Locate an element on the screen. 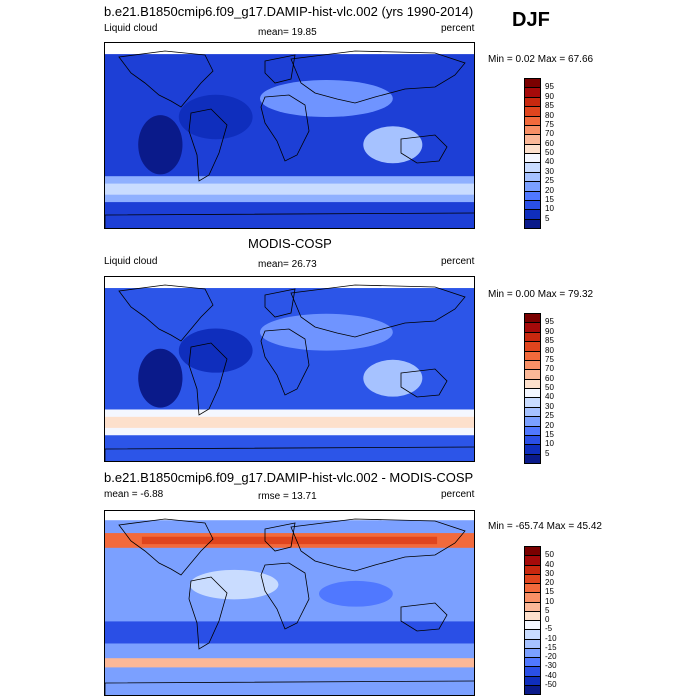  colorbar-label: -5 is located at coordinates (549, 629).